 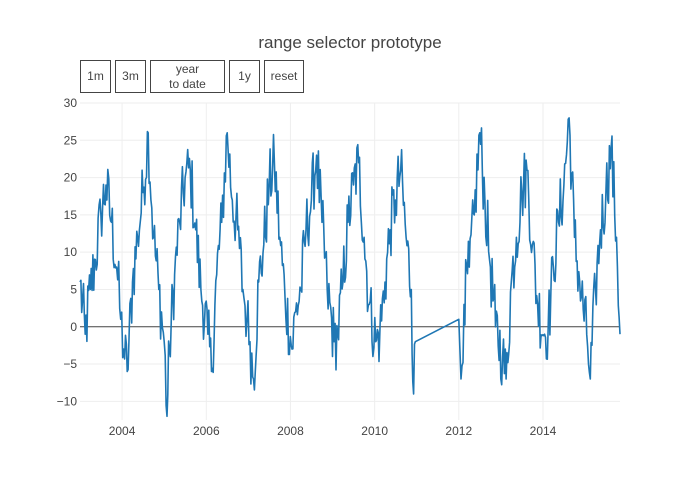 What do you see at coordinates (71, 252) in the screenshot?
I see `y-tick-label: 10` at bounding box center [71, 252].